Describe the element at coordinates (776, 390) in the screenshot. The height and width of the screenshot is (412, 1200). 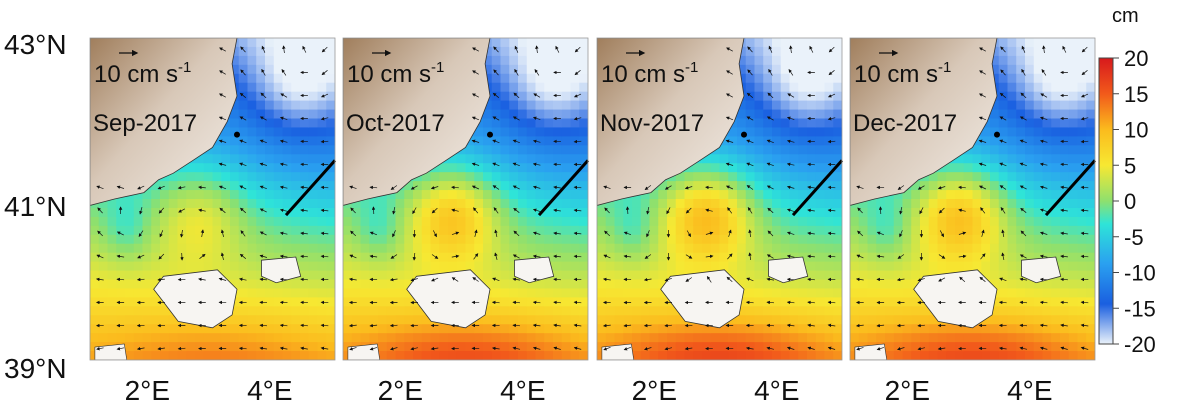
I see `x-label-4E: 4°E` at that location.